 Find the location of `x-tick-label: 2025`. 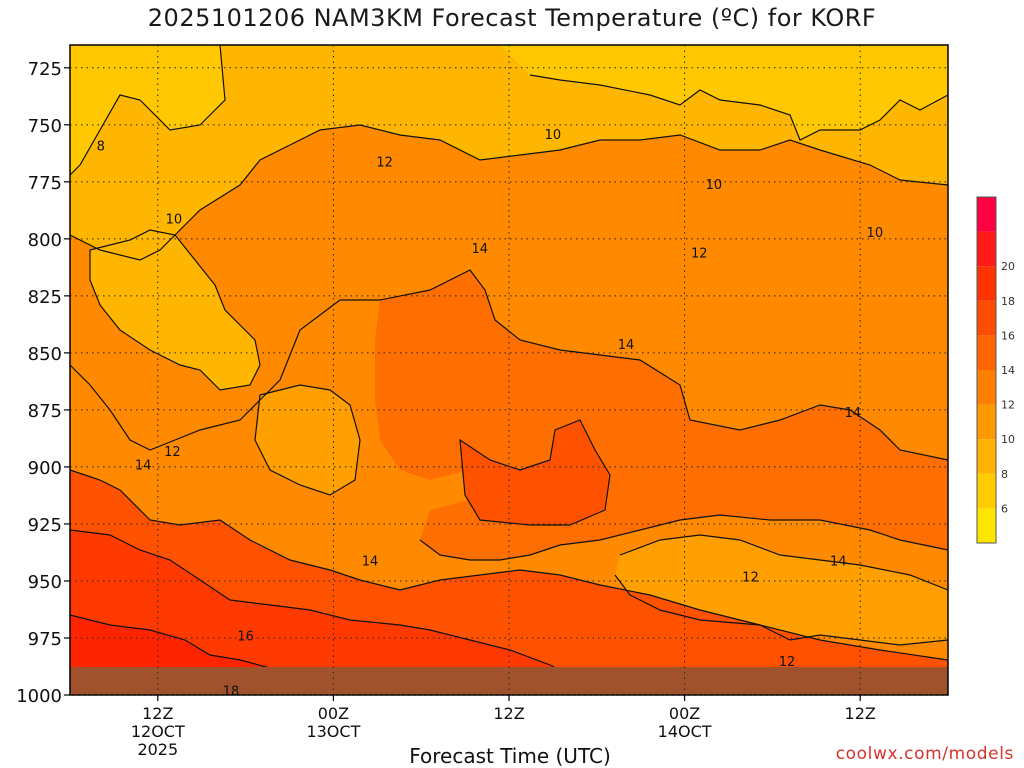

x-tick-label: 2025 is located at coordinates (157, 749).